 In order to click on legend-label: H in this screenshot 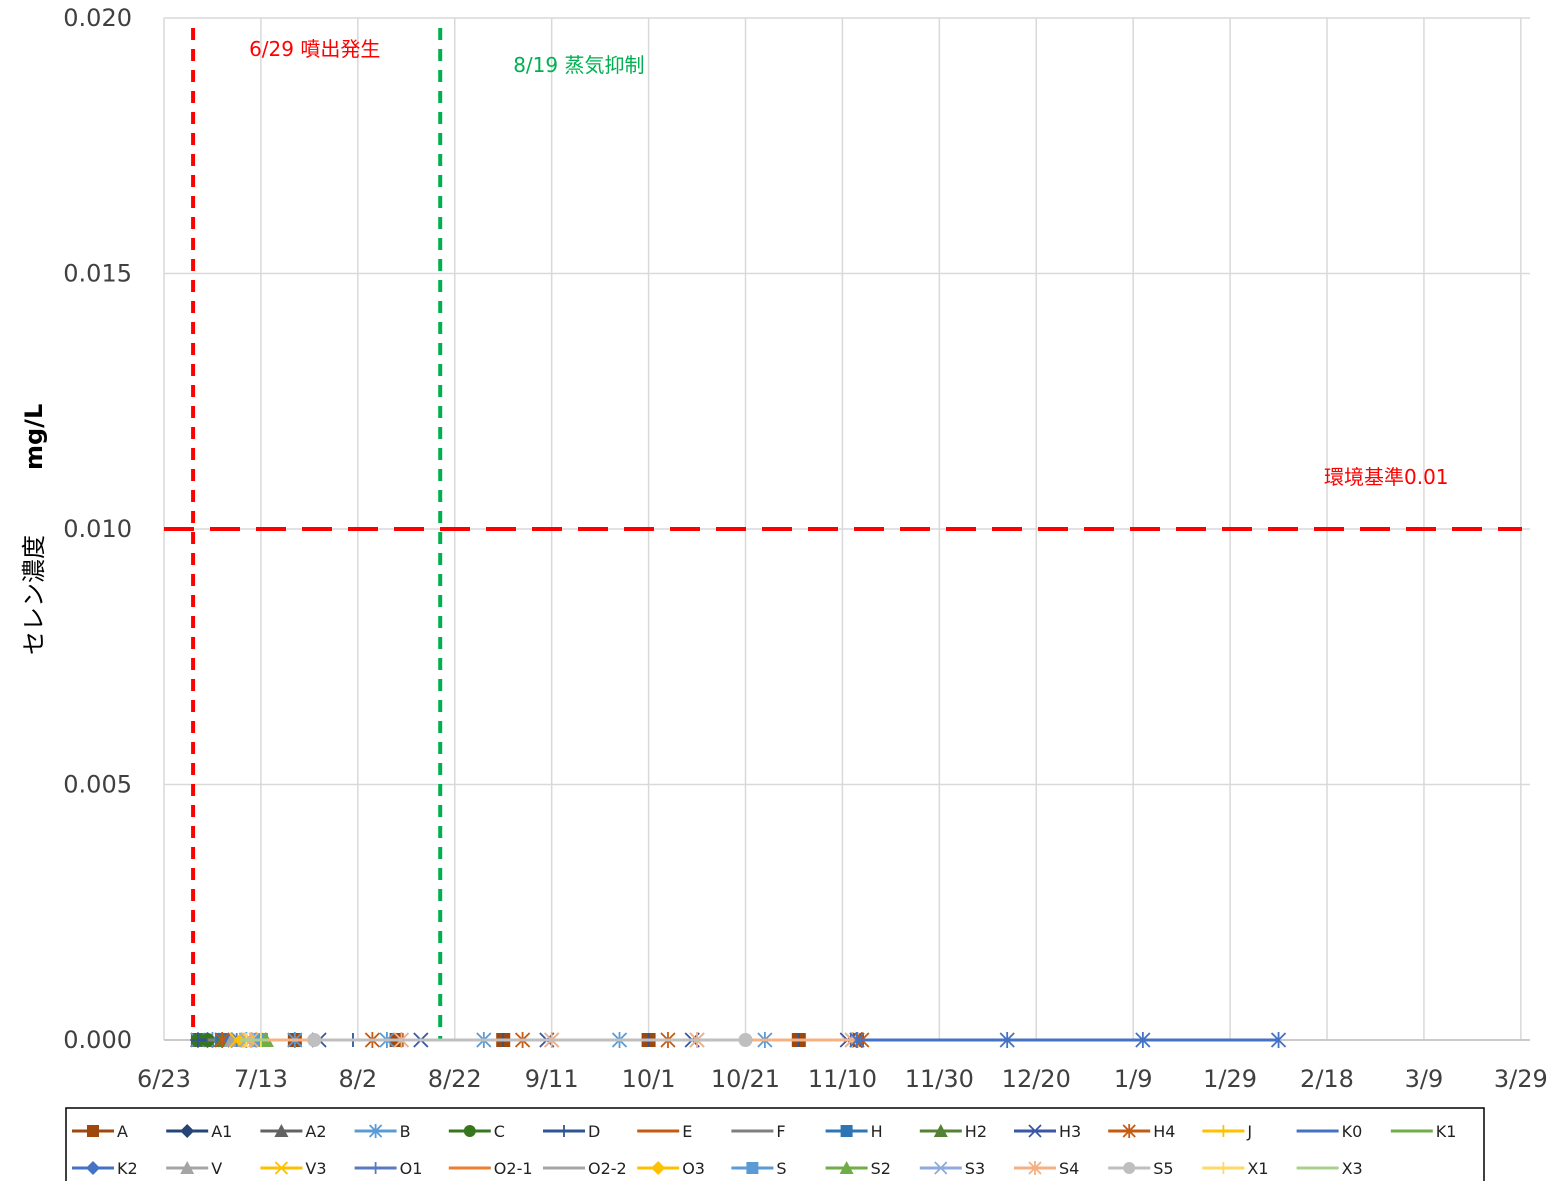, I will do `click(877, 1131)`.